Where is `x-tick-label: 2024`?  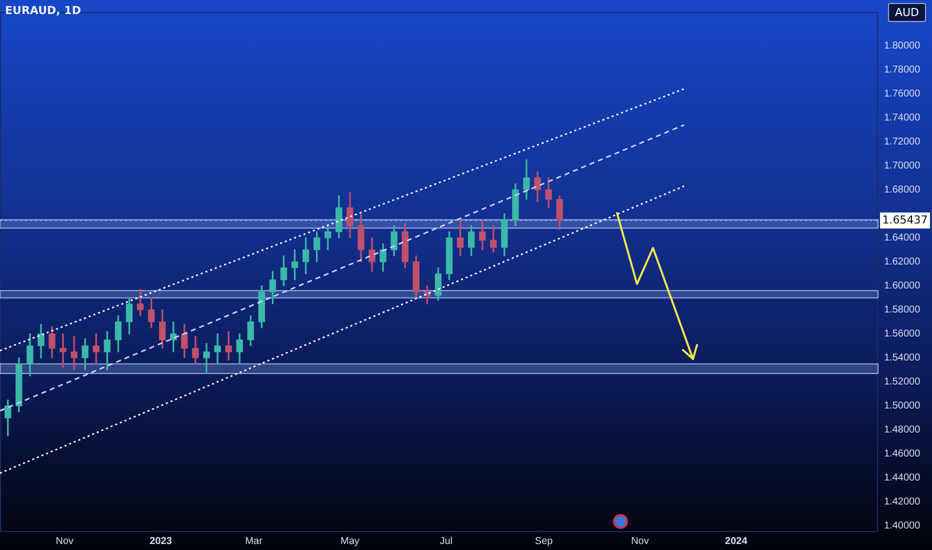 x-tick-label: 2024 is located at coordinates (736, 541).